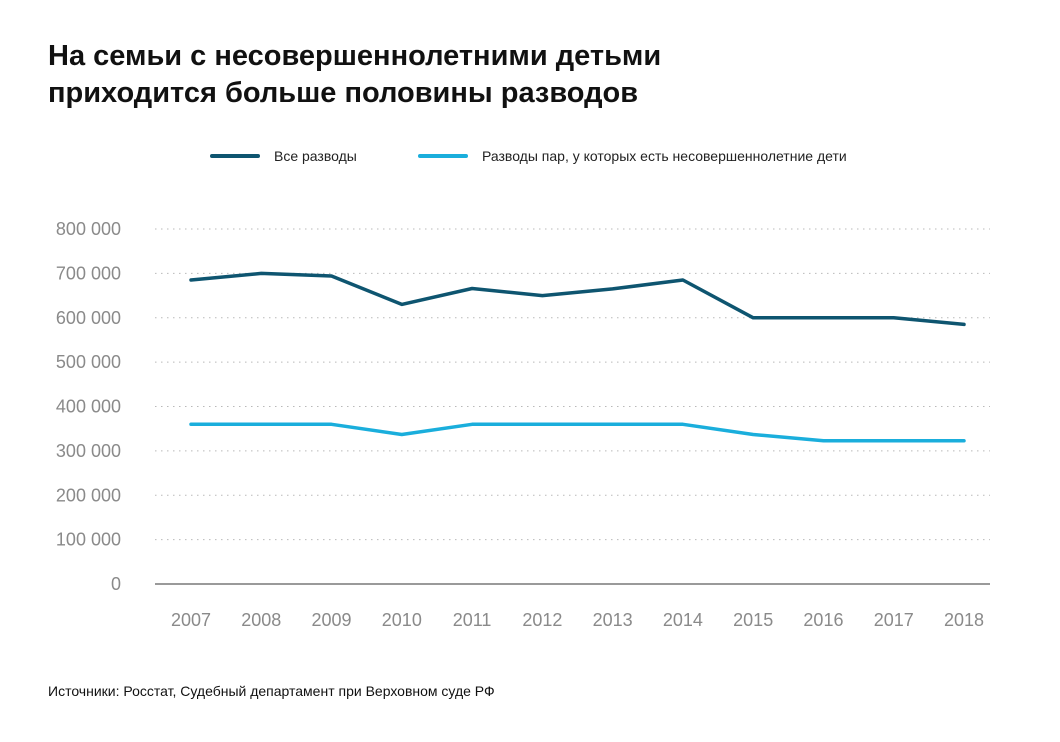 The height and width of the screenshot is (742, 1060). What do you see at coordinates (542, 620) in the screenshot?
I see `x-tick-label: 2012` at bounding box center [542, 620].